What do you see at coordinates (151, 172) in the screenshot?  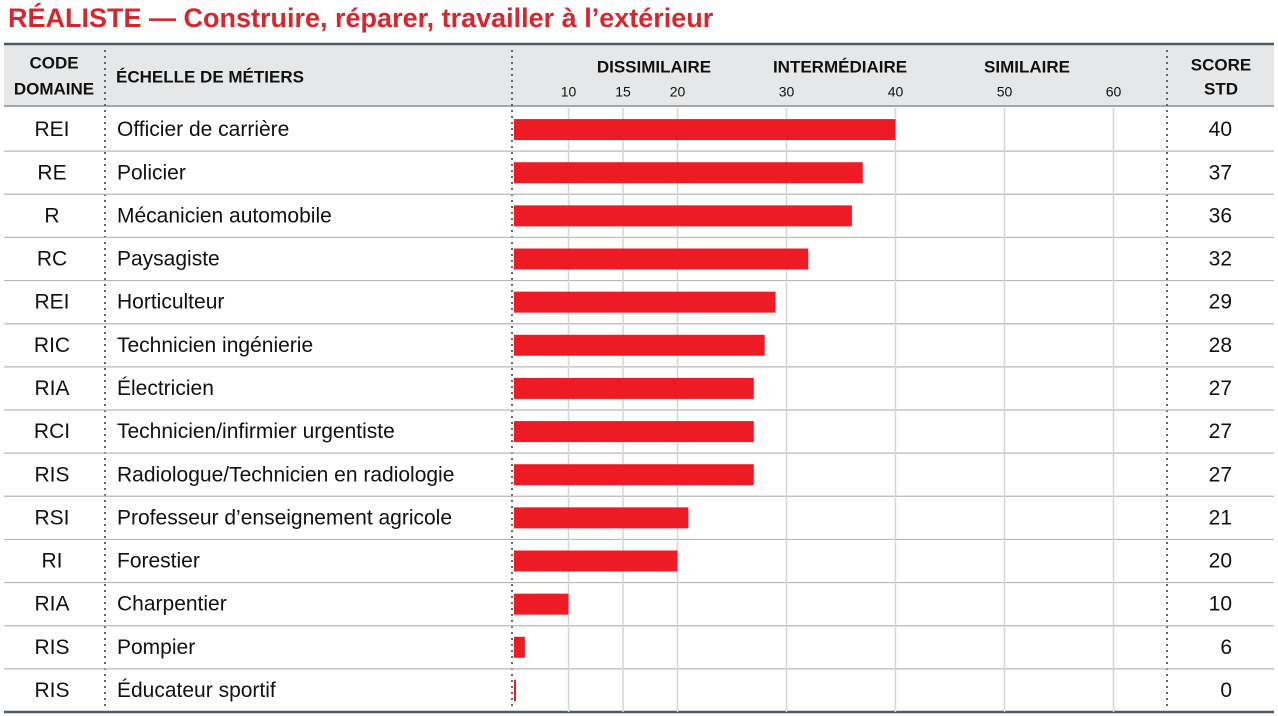 I see `row-label: Policier` at bounding box center [151, 172].